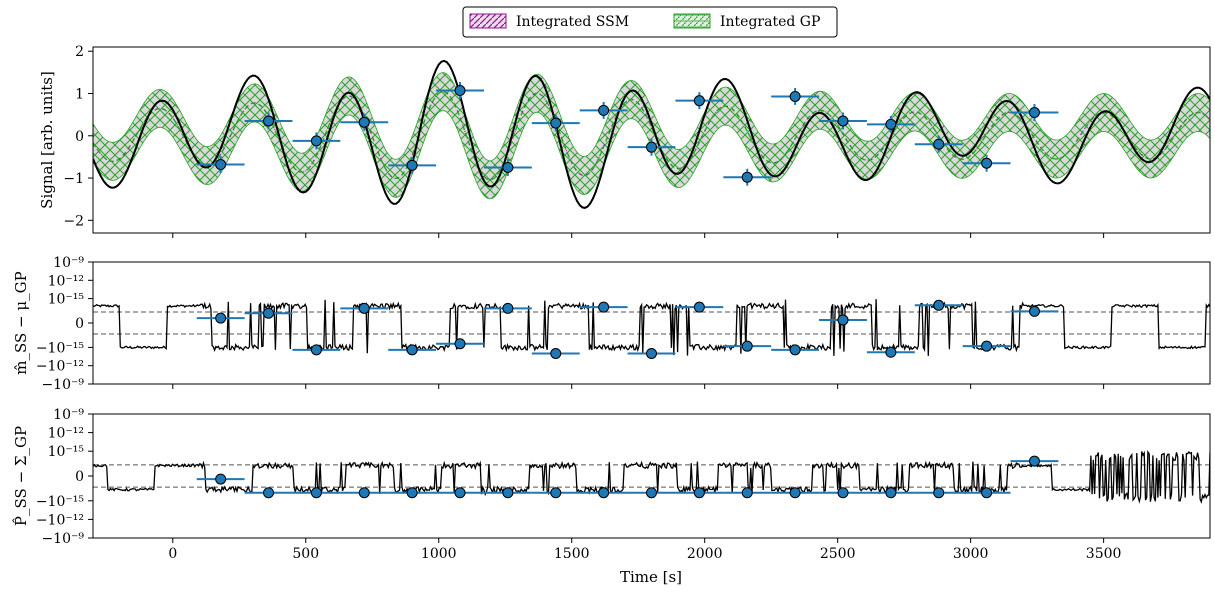  What do you see at coordinates (21, 322) in the screenshot?
I see `y-axis-label: m̂_SS − μ_GP` at bounding box center [21, 322].